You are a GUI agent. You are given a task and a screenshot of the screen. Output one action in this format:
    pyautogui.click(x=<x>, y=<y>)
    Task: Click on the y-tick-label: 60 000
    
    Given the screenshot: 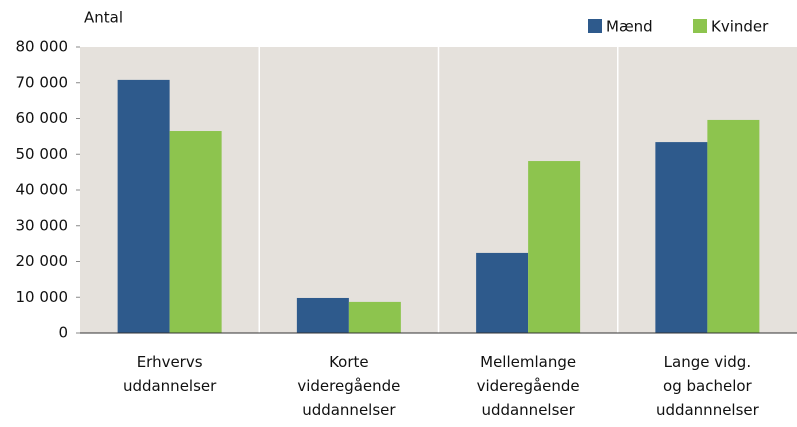 What is the action you would take?
    pyautogui.click(x=42, y=118)
    